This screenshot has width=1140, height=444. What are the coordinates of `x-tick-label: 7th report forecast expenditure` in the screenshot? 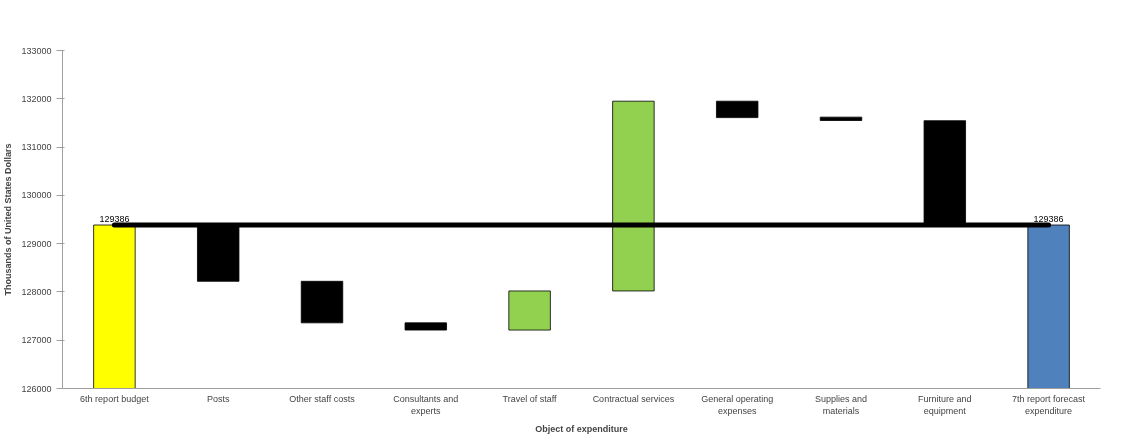 It's located at (1049, 404).